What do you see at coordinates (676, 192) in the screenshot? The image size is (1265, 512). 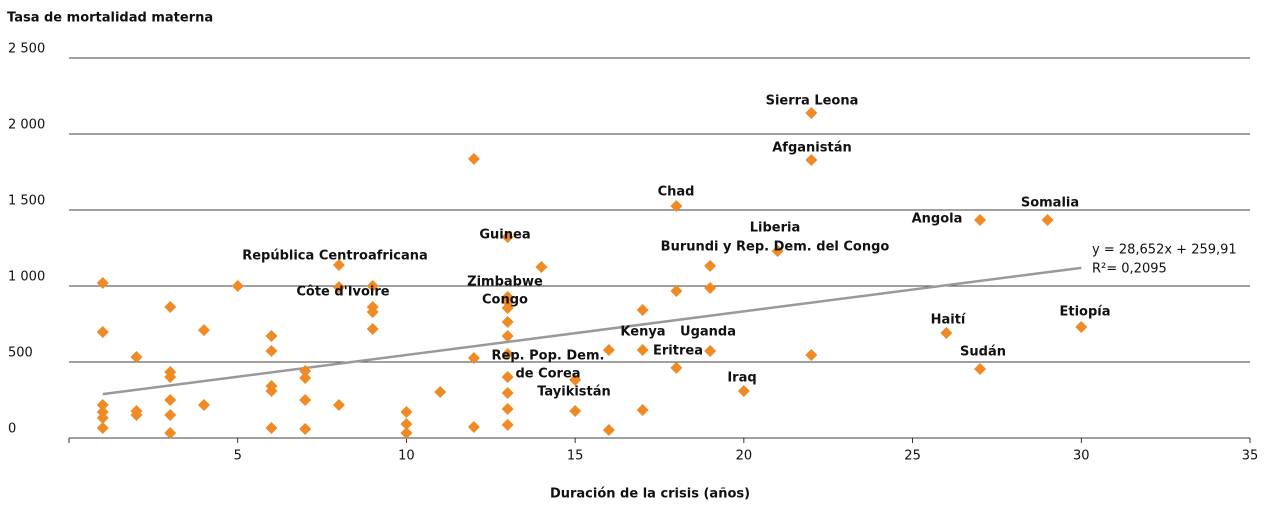 I see `point-label: Chad` at bounding box center [676, 192].